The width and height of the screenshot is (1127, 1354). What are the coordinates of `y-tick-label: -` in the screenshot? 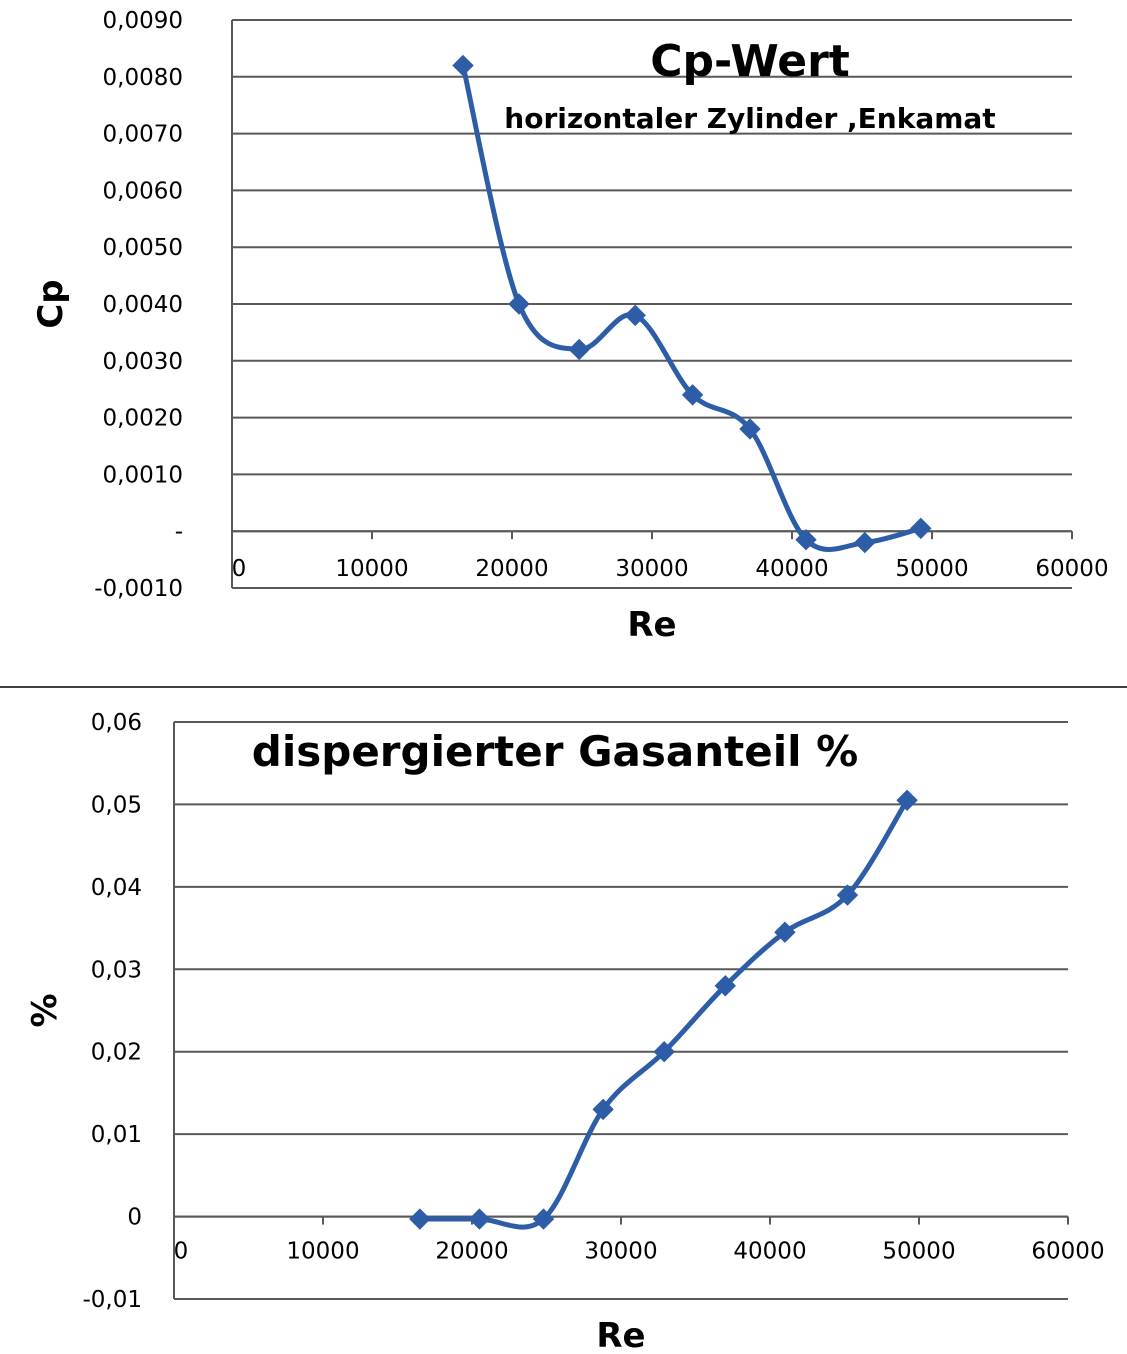 It's located at (179, 532).